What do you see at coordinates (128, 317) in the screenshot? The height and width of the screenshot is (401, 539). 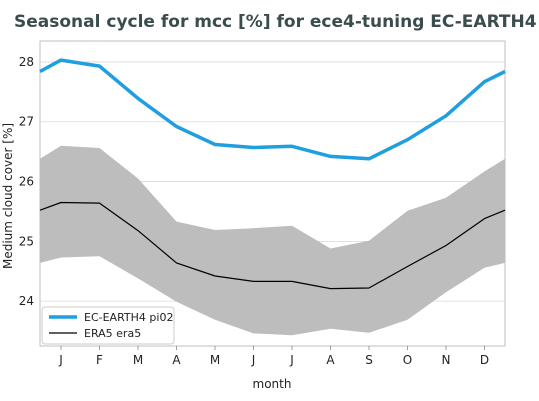 I see `legend-label-ec-earth4: EC-EARTH4 pi02` at bounding box center [128, 317].